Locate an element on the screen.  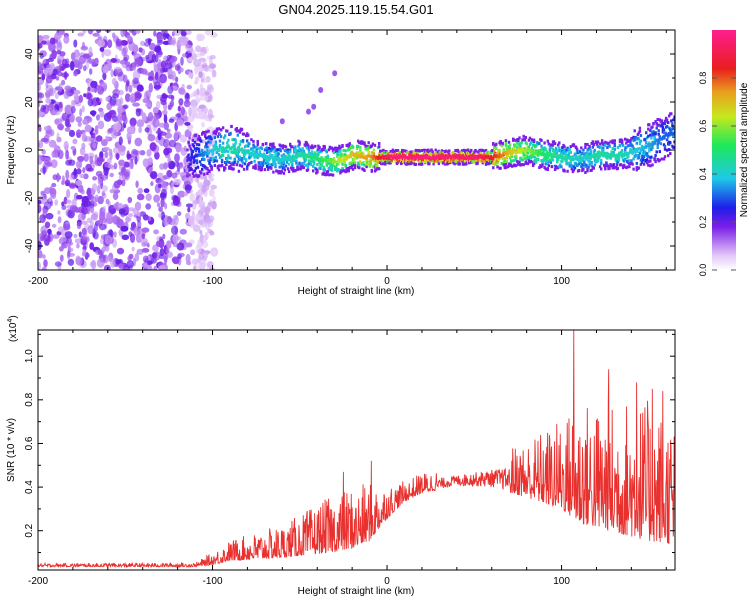
snr-xlabel: Height of straight line (km) is located at coordinates (356, 591).